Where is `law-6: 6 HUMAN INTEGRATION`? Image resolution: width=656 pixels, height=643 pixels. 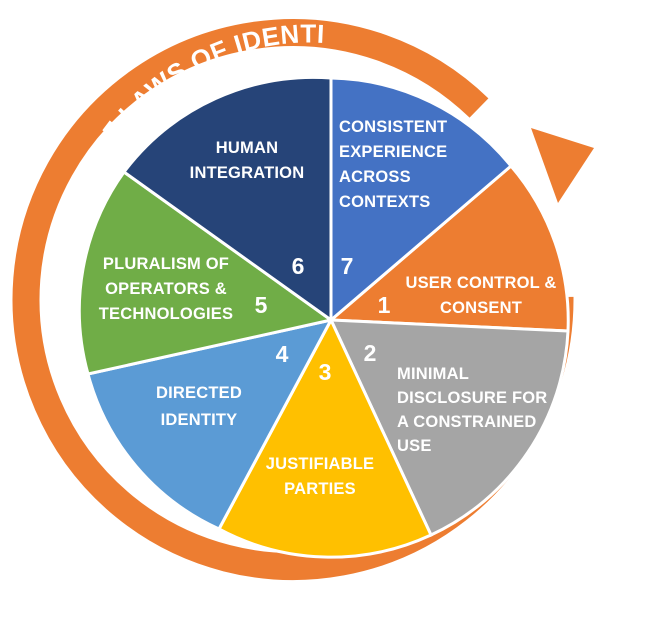
law-6: 6 HUMAN INTEGRATION is located at coordinates (247, 209).